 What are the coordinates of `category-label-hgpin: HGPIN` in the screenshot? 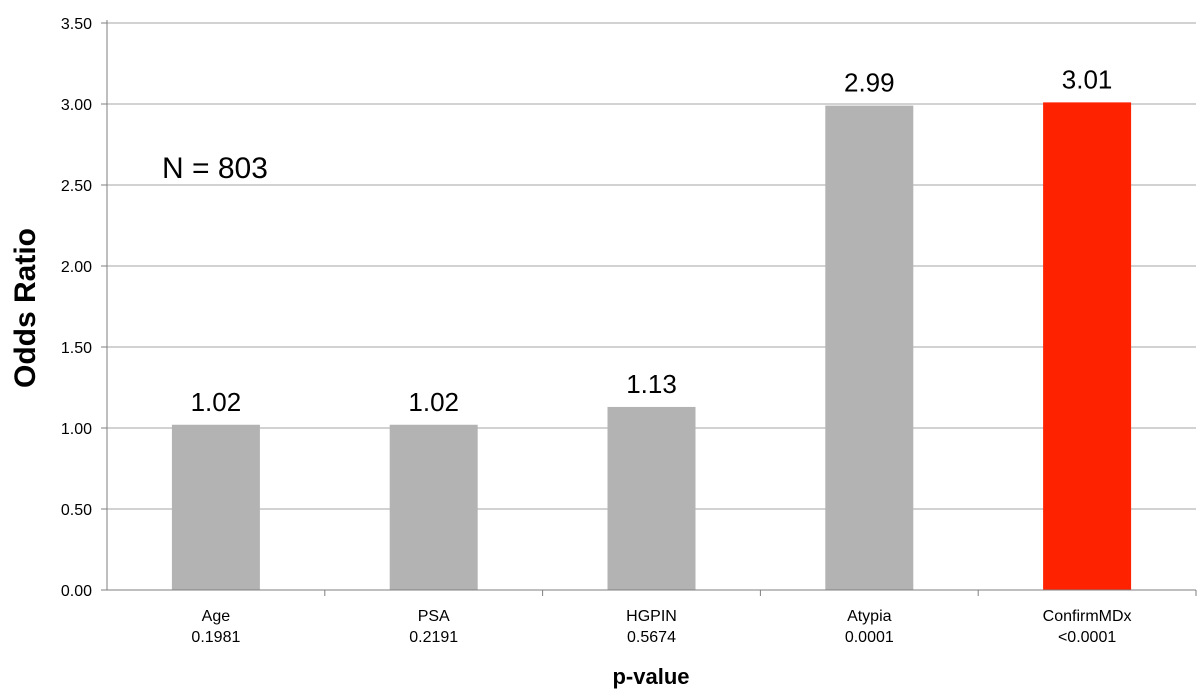 It's located at (651, 616).